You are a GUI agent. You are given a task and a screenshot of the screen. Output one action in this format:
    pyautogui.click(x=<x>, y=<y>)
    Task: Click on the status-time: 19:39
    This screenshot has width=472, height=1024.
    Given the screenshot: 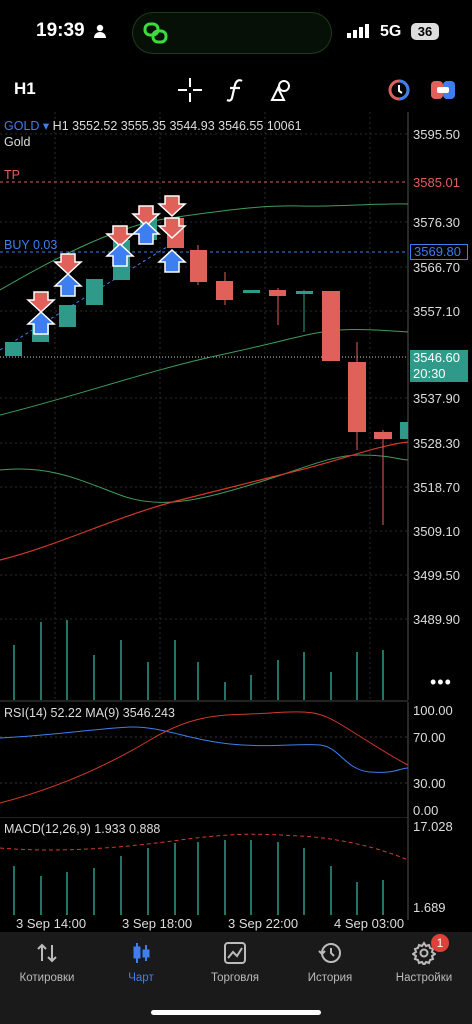 What is the action you would take?
    pyautogui.click(x=60, y=30)
    